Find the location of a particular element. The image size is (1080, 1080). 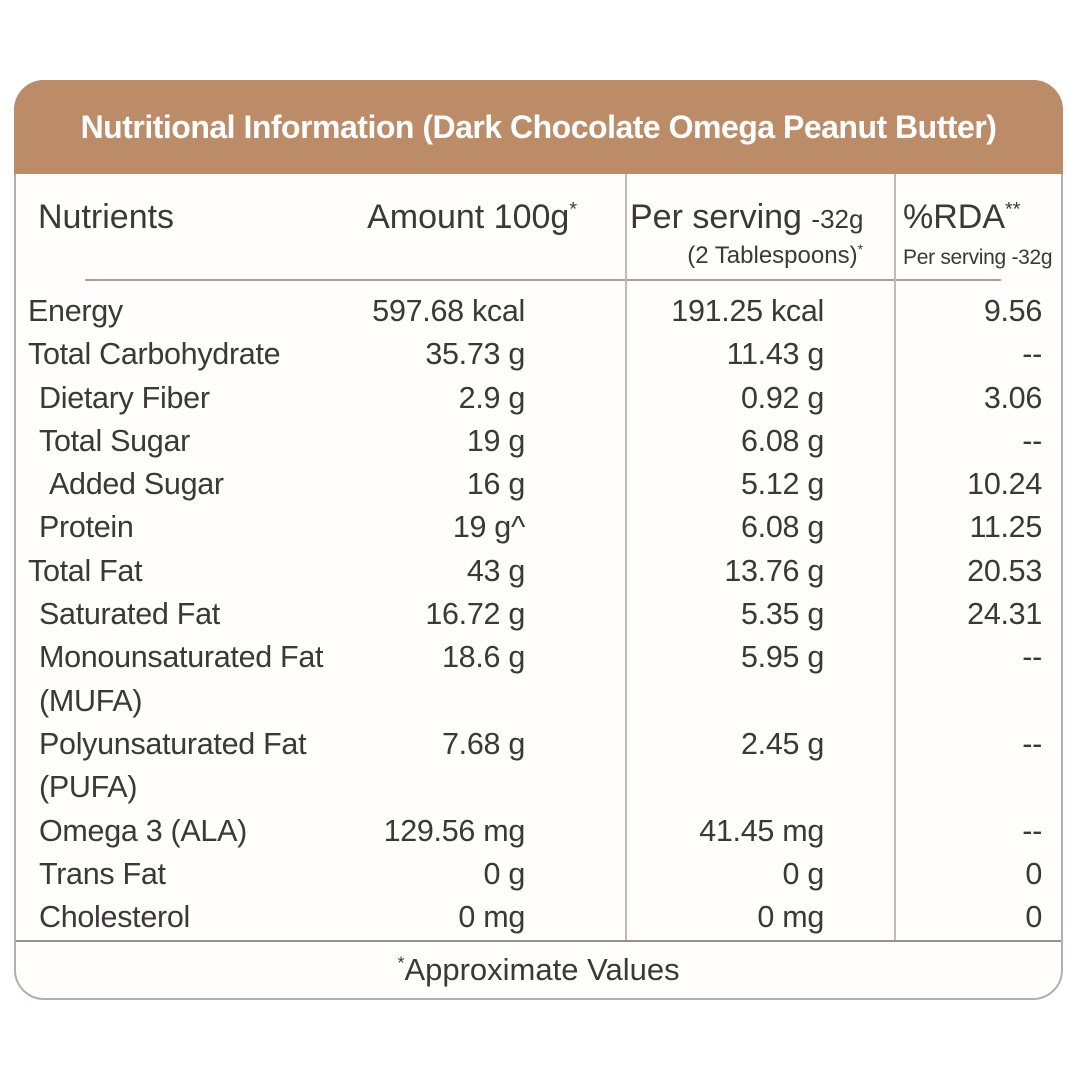

per-serving-value: 0.92 g is located at coordinates (782, 397).